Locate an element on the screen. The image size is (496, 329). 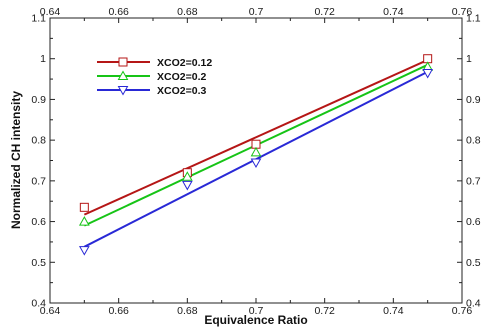
x-tick-label-top: 0.64 is located at coordinates (50, 12).